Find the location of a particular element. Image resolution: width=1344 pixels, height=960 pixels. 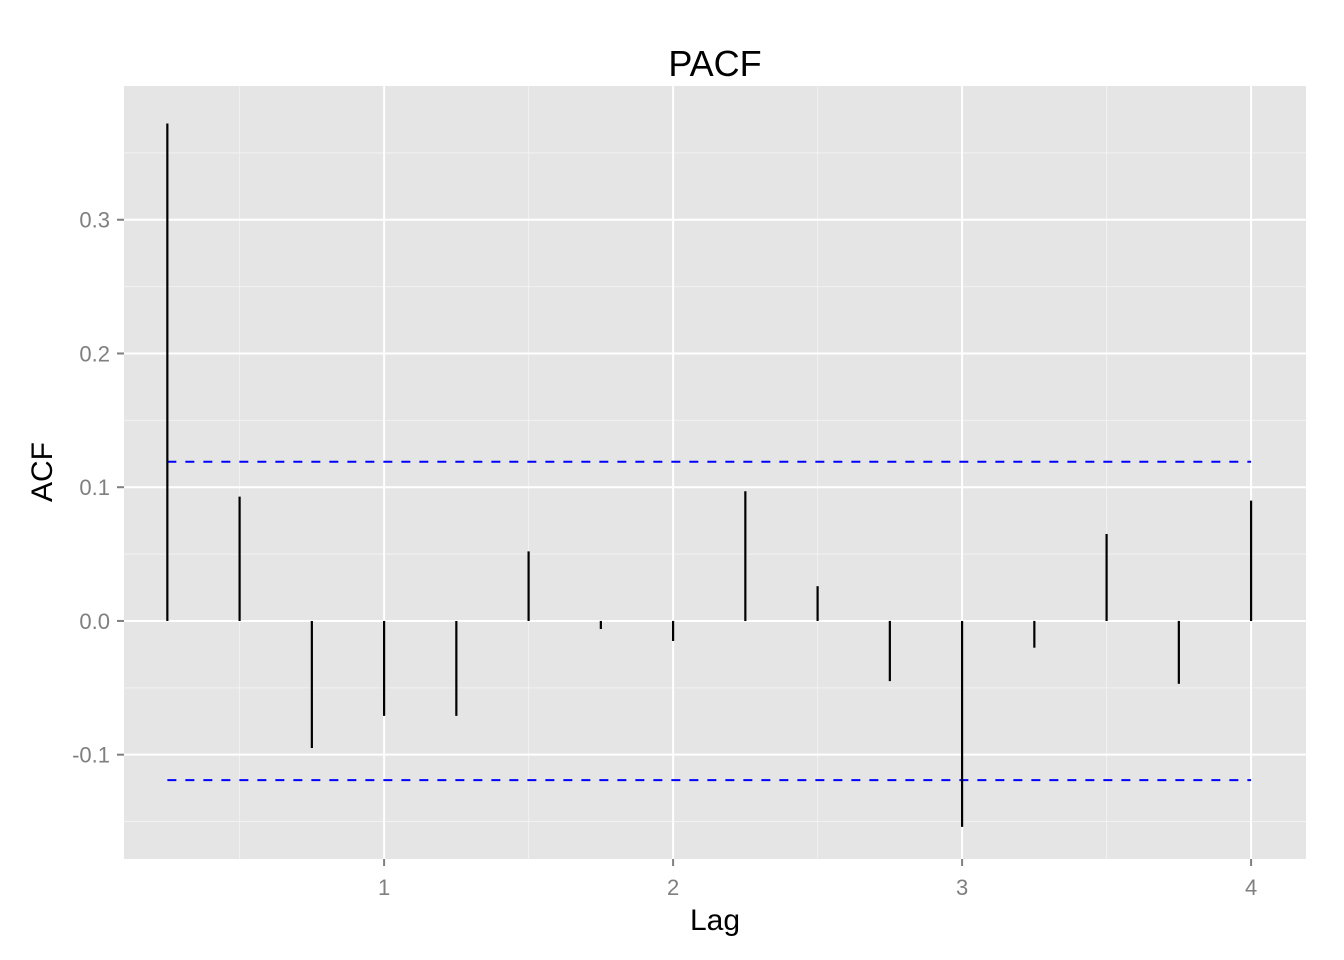

y-tick-label: -0.1 is located at coordinates (91, 755).